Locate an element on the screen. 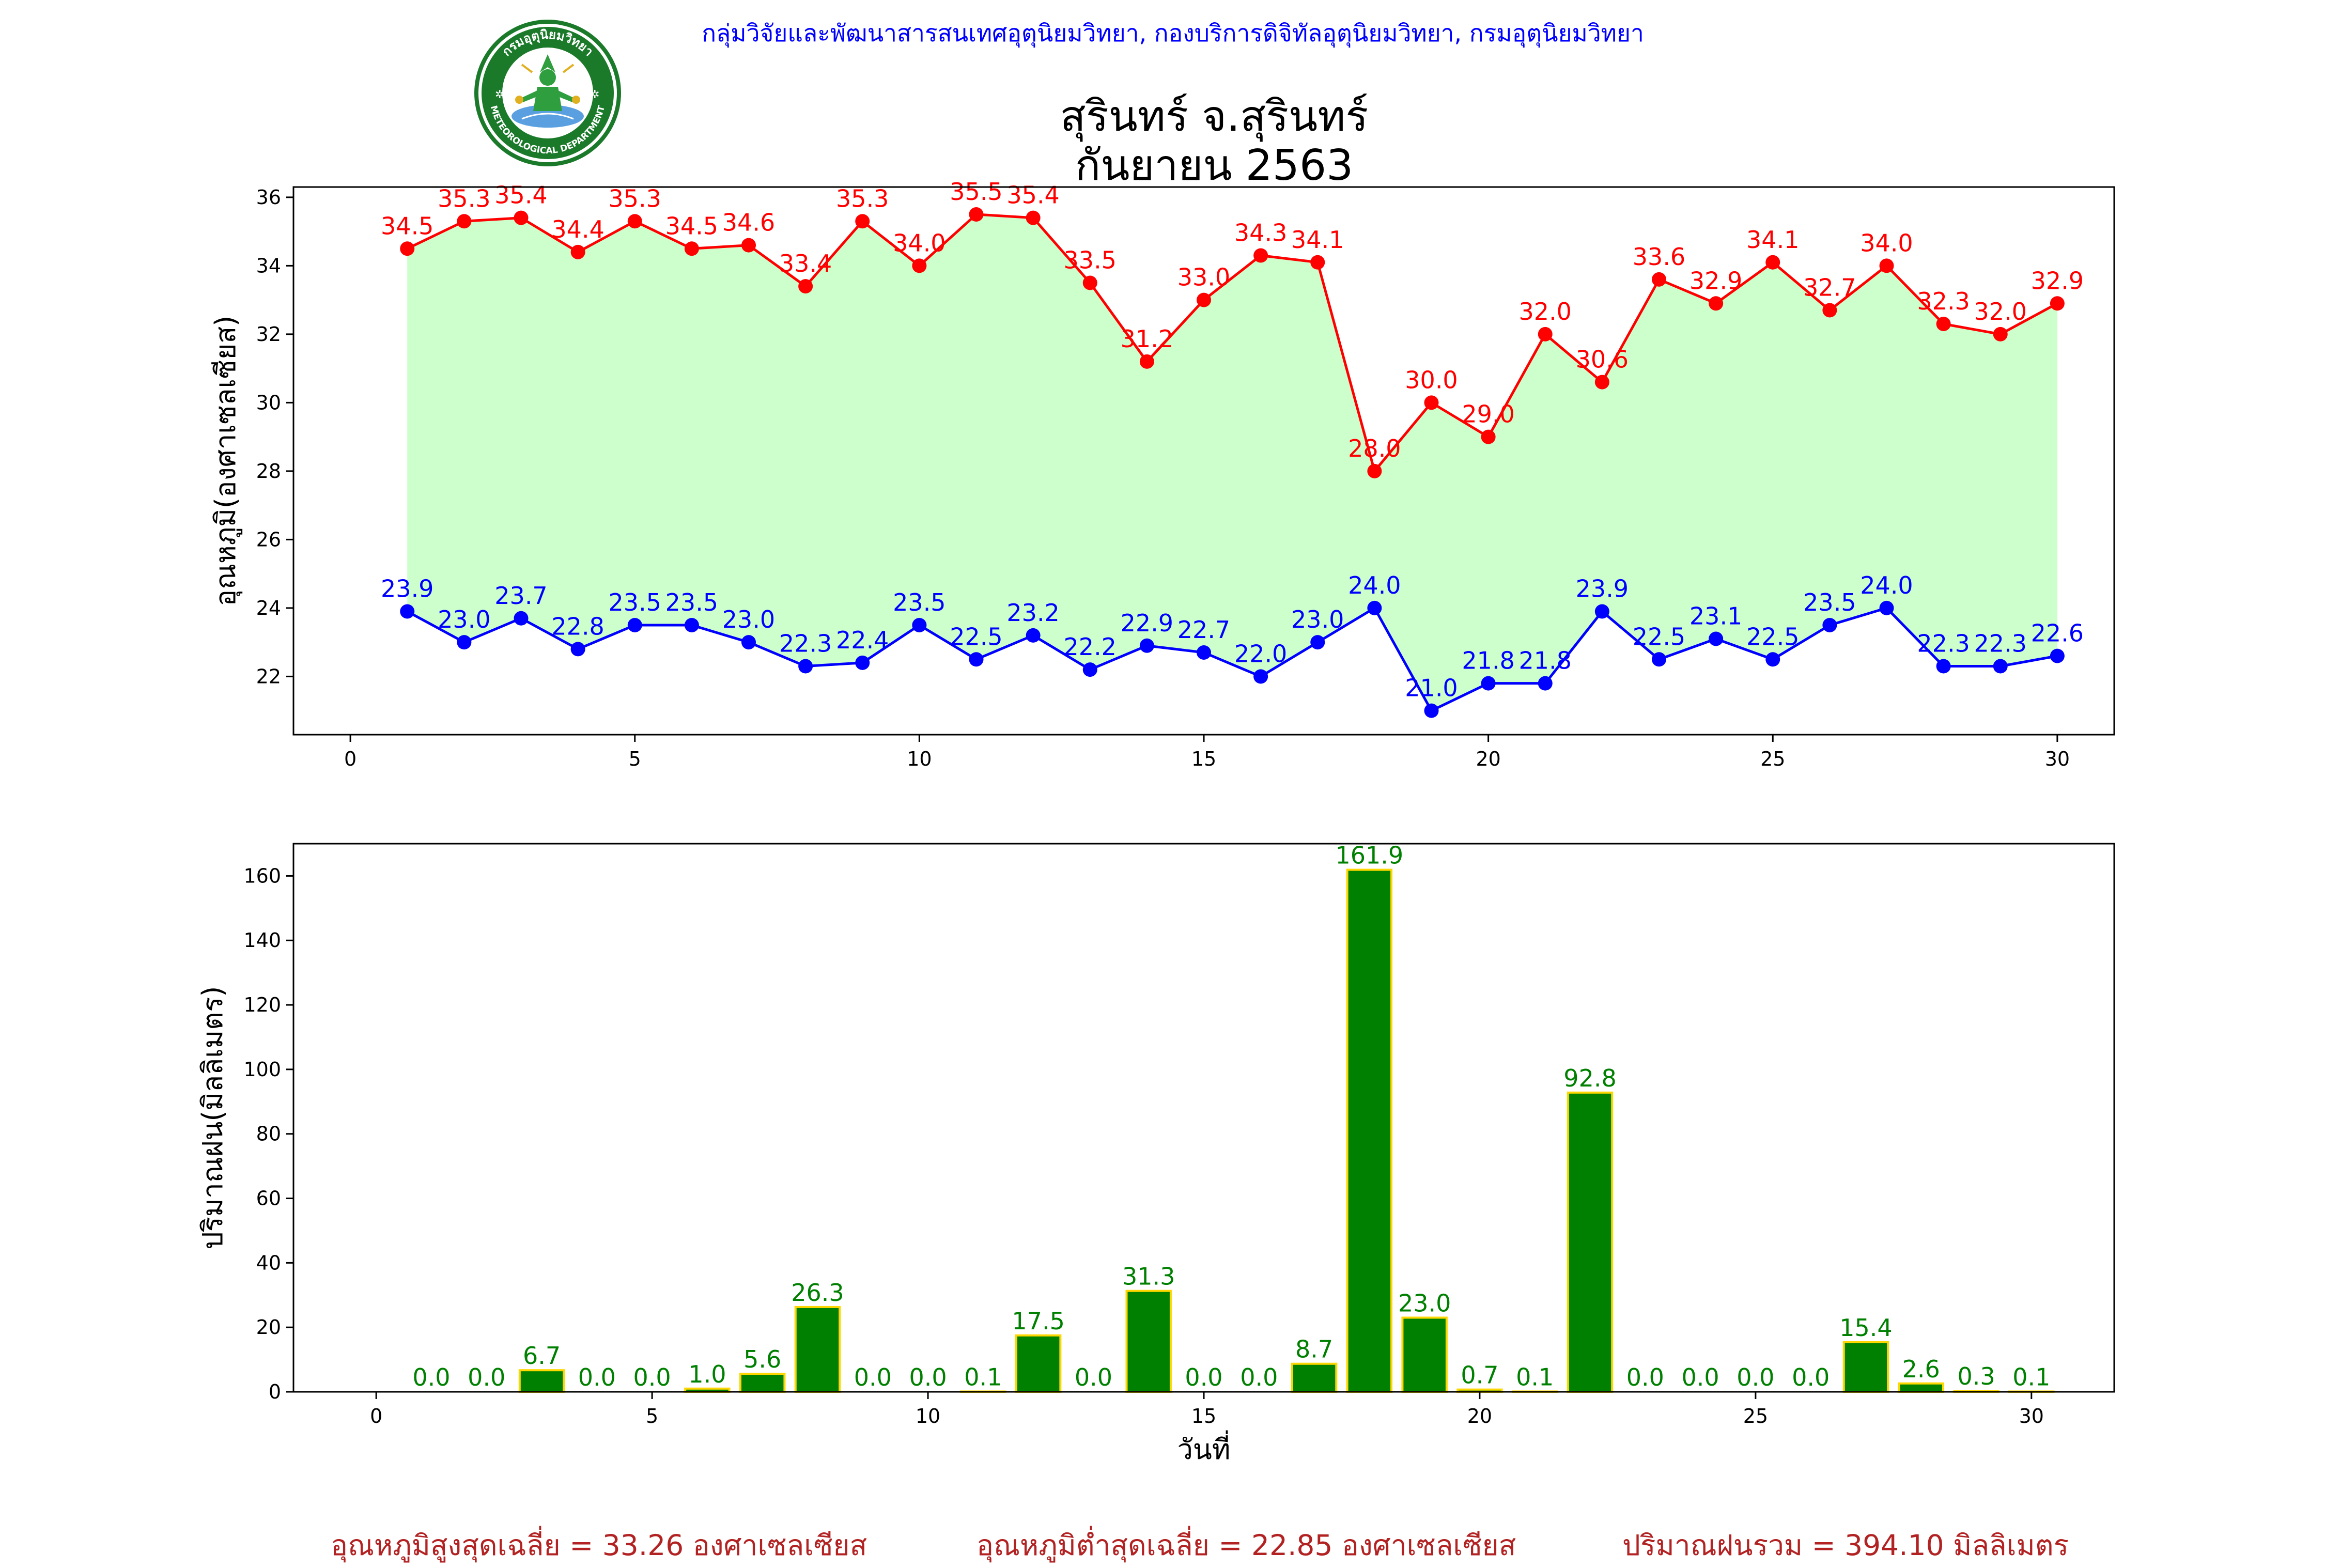 Image resolution: width=2325 pixels, height=1568 pixels. station-title: สุรินทร์ จ.สุรินทร์ is located at coordinates (1214, 116).